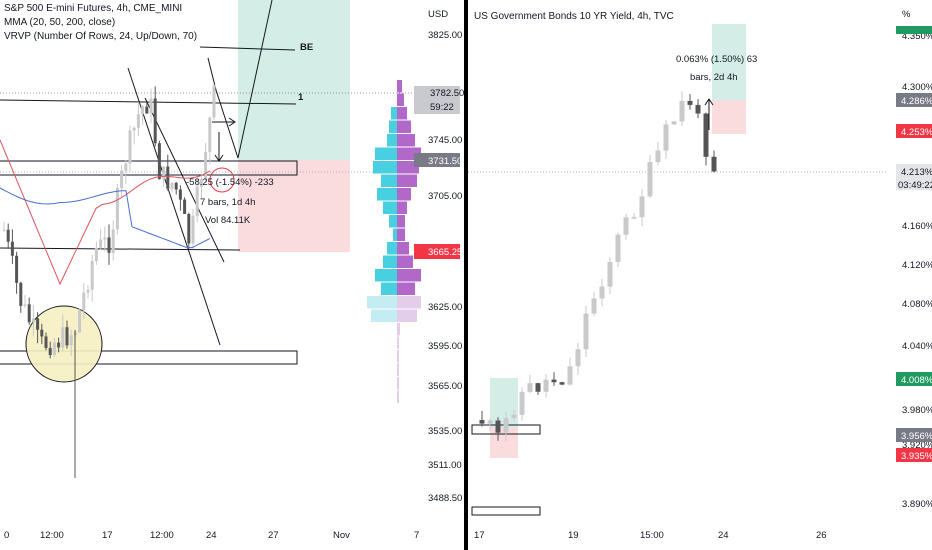  What do you see at coordinates (101, 36) in the screenshot?
I see `vrvp-indicator-legend: VRVP (Number Of Rows, 24, Up/Down, 70)` at bounding box center [101, 36].